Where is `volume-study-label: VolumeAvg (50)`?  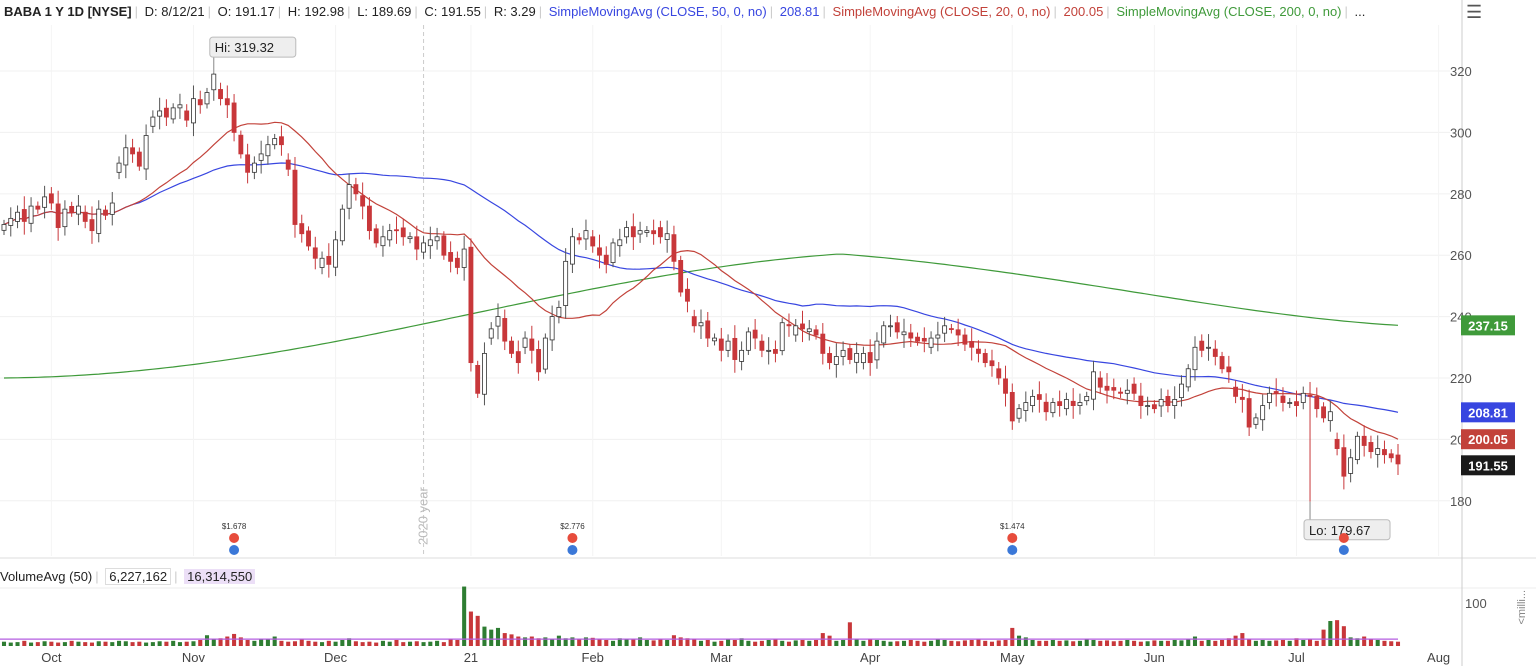 volume-study-label: VolumeAvg (50) is located at coordinates (46, 576).